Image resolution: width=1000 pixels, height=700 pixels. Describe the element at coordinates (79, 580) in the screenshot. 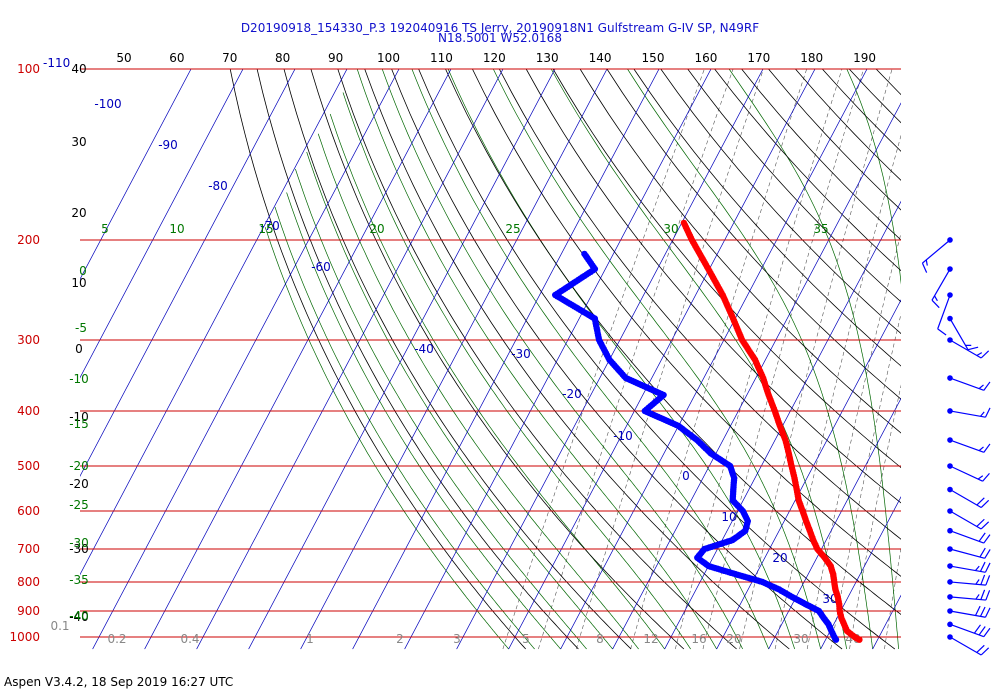

I see `moist-adiabat-label: -35` at that location.